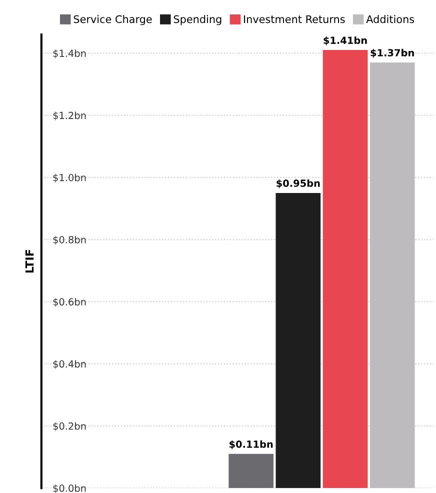  I want to click on data-label: $1.41bn, so click(345, 41).